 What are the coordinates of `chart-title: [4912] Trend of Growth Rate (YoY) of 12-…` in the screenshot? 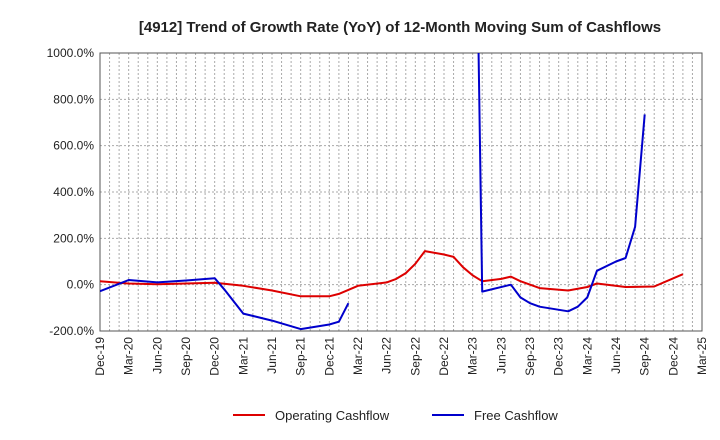 It's located at (400, 27).